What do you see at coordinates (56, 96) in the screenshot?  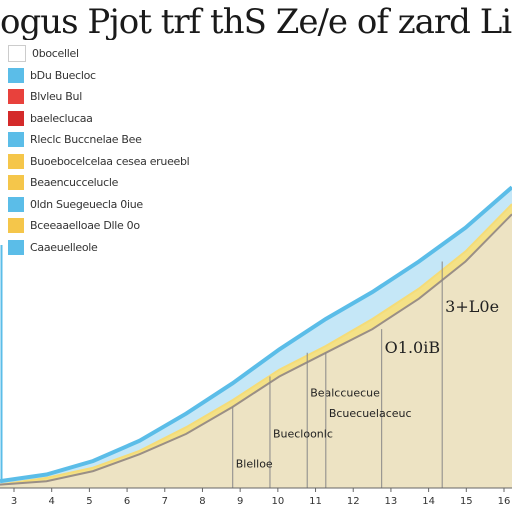 I see `legend-label: Blvleu Bul` at bounding box center [56, 96].